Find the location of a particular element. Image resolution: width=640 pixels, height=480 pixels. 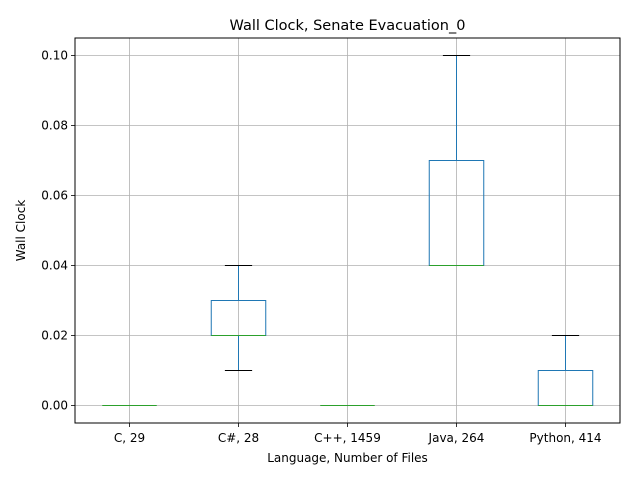

y-tick-label: 0.00 is located at coordinates (54, 406).